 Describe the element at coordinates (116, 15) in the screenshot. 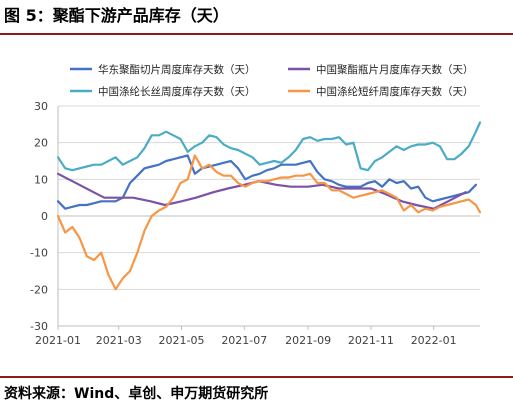

I see `figure-title: 图 5：聚酯下游产品库存（天）` at that location.